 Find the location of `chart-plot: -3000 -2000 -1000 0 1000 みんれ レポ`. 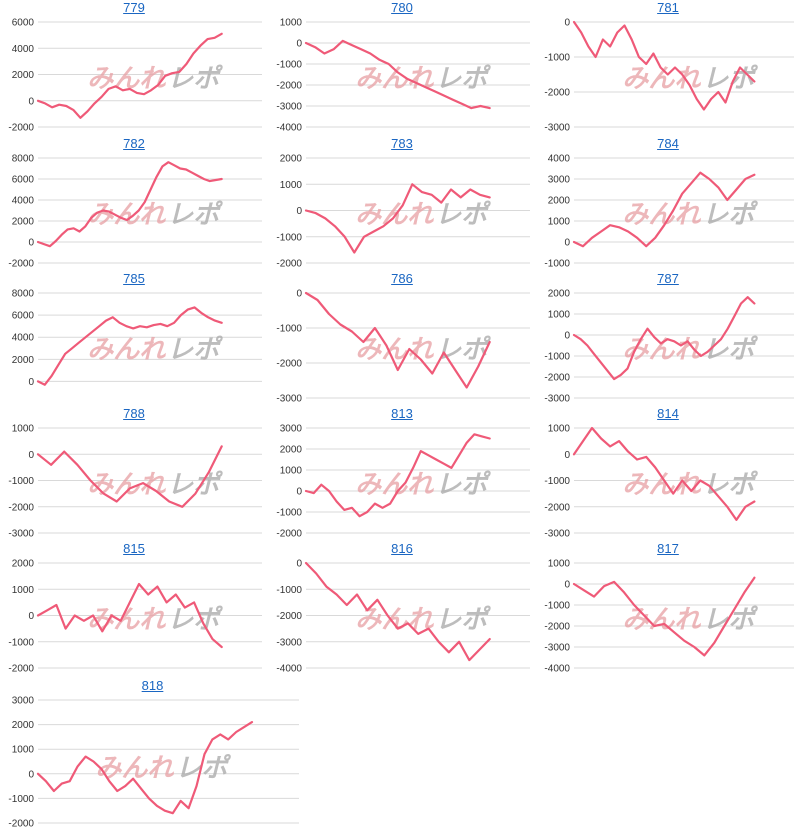

chart-plot: -3000 -2000 -1000 0 1000 みんれ レポ is located at coordinates (135, 481).